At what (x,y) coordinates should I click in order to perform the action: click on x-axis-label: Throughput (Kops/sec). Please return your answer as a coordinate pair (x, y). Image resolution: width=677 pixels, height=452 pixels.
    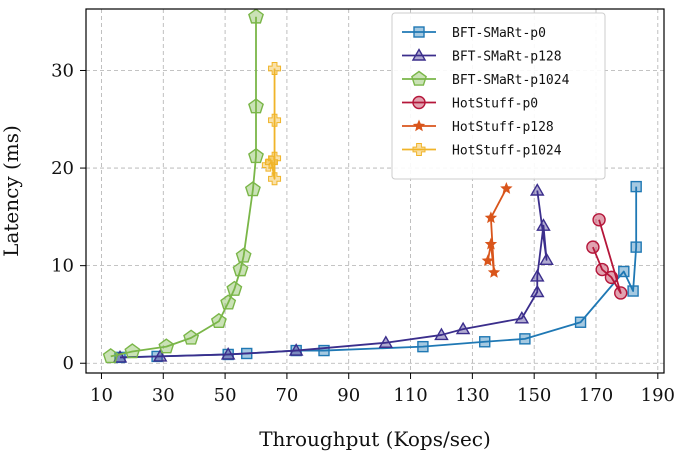
    Looking at the image, I should click on (375, 439).